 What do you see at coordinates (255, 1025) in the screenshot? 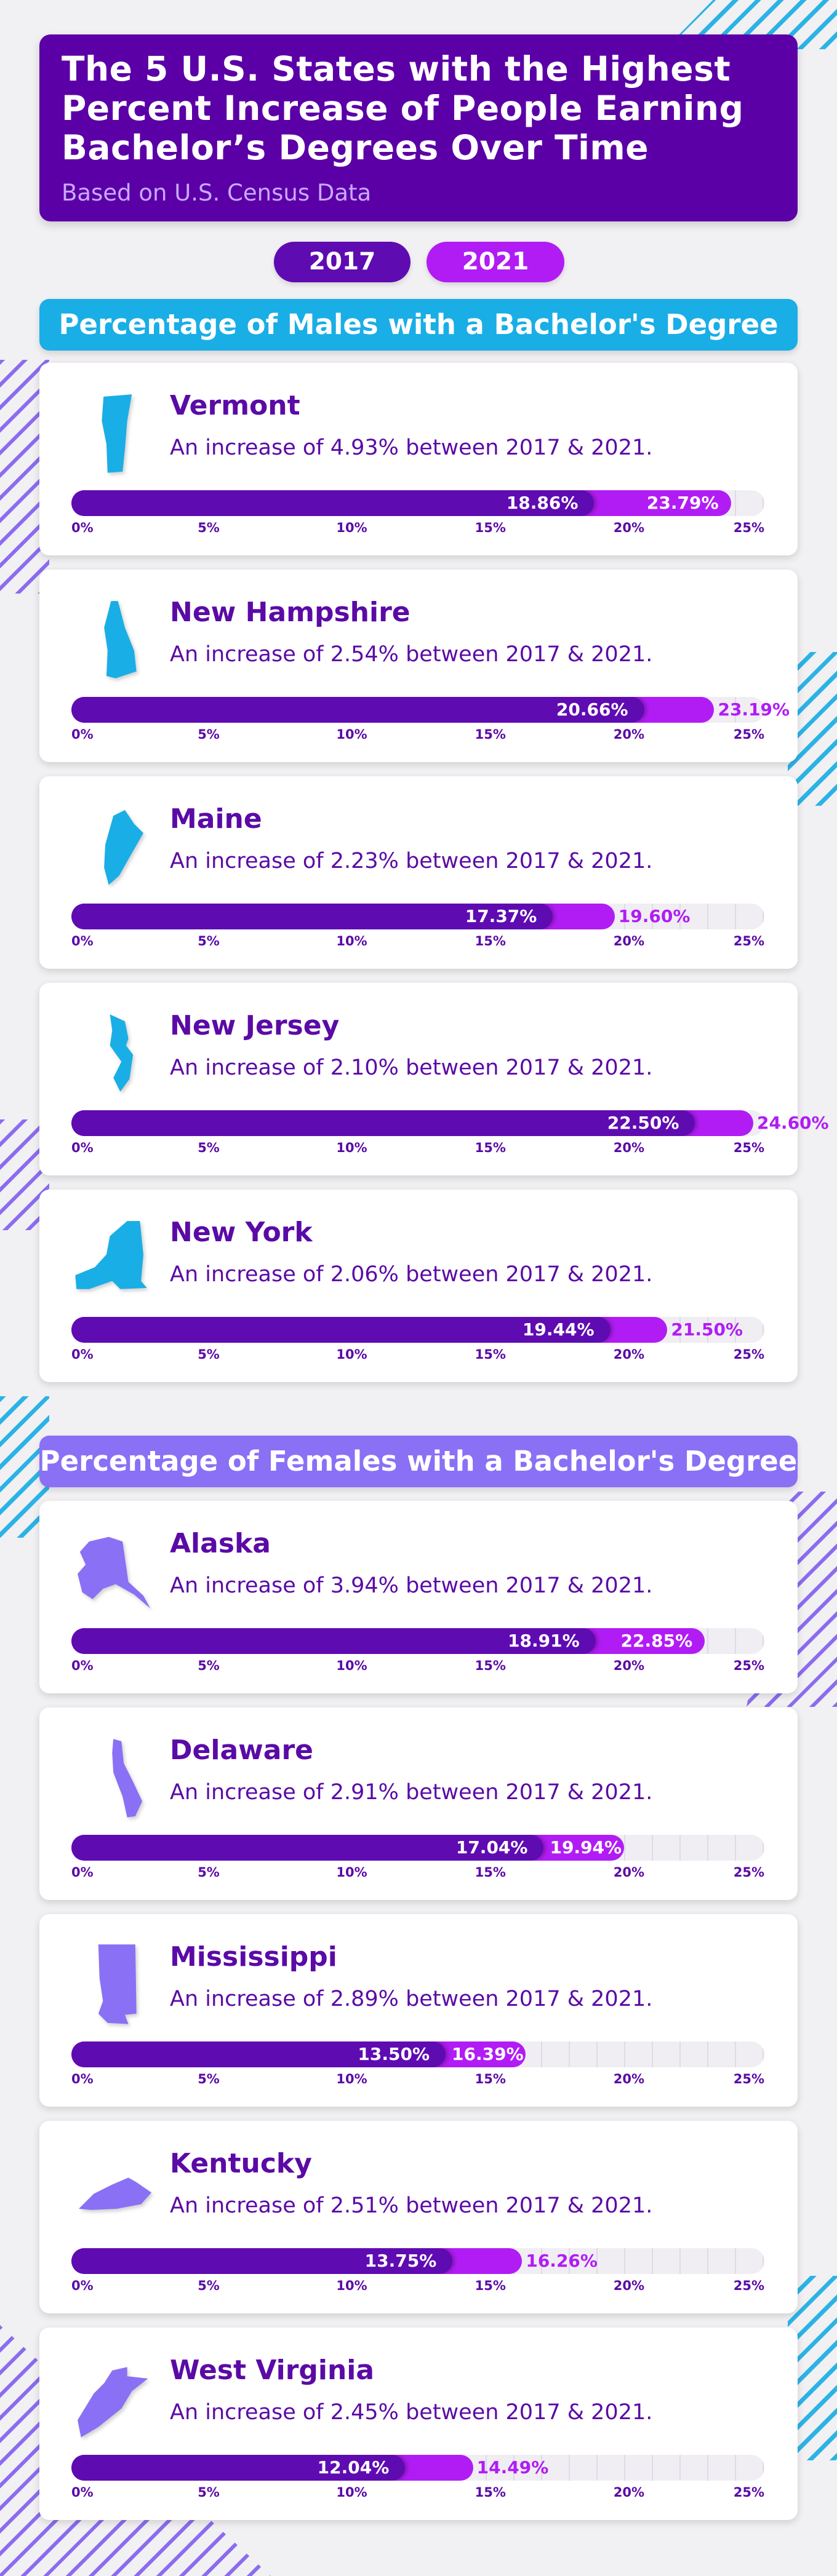
I see `state-name: New Jersey` at bounding box center [255, 1025].